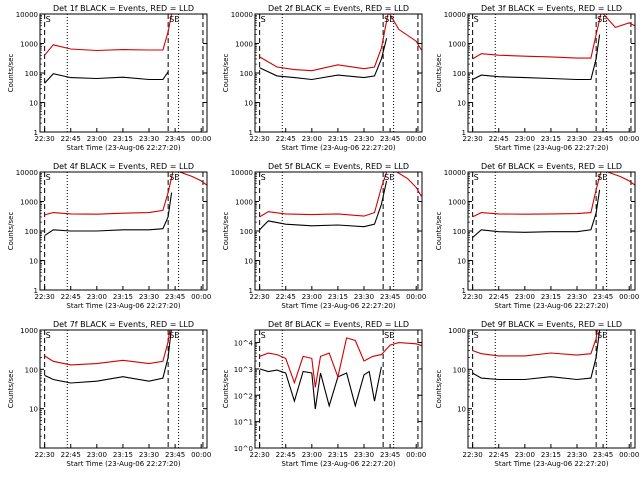 The image size is (640, 480). Describe the element at coordinates (123, 324) in the screenshot. I see `chart-title: Det 7f BLACK = Events, RED = LLD` at that location.